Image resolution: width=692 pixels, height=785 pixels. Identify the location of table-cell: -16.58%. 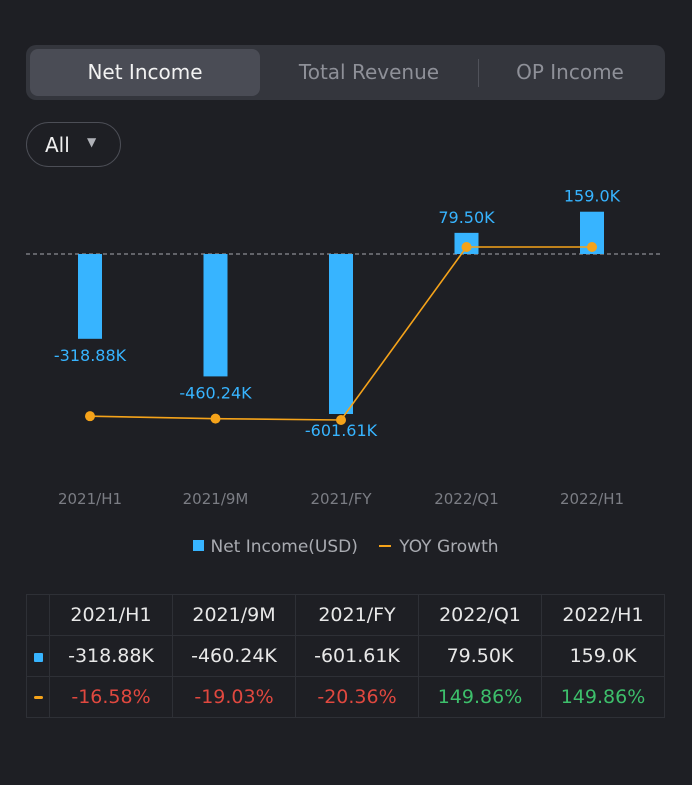
(111, 697).